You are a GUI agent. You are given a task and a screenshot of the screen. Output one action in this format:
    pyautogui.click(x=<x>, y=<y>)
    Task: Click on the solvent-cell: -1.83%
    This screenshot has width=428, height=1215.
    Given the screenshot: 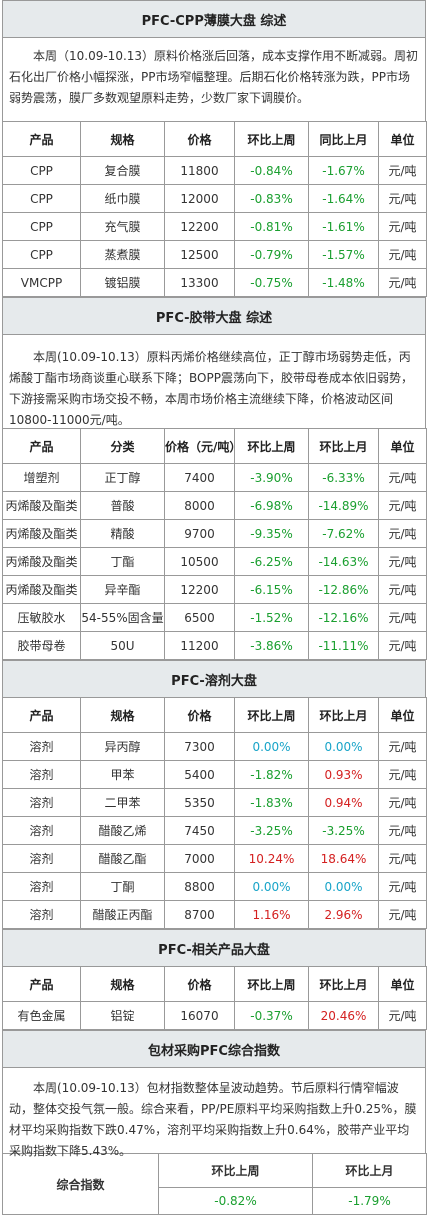 What is the action you would take?
    pyautogui.click(x=271, y=802)
    